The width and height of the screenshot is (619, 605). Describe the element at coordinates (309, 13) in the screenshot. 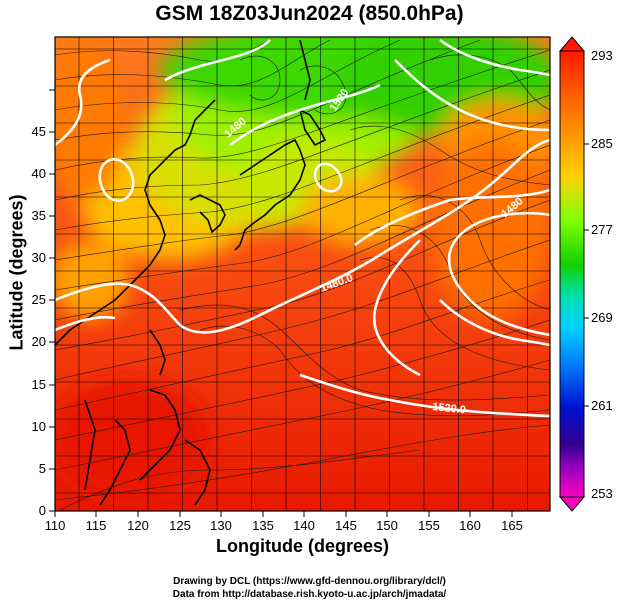

I see `map-title: GSM 18Z03Jun2024 (850.0hPa)` at that location.